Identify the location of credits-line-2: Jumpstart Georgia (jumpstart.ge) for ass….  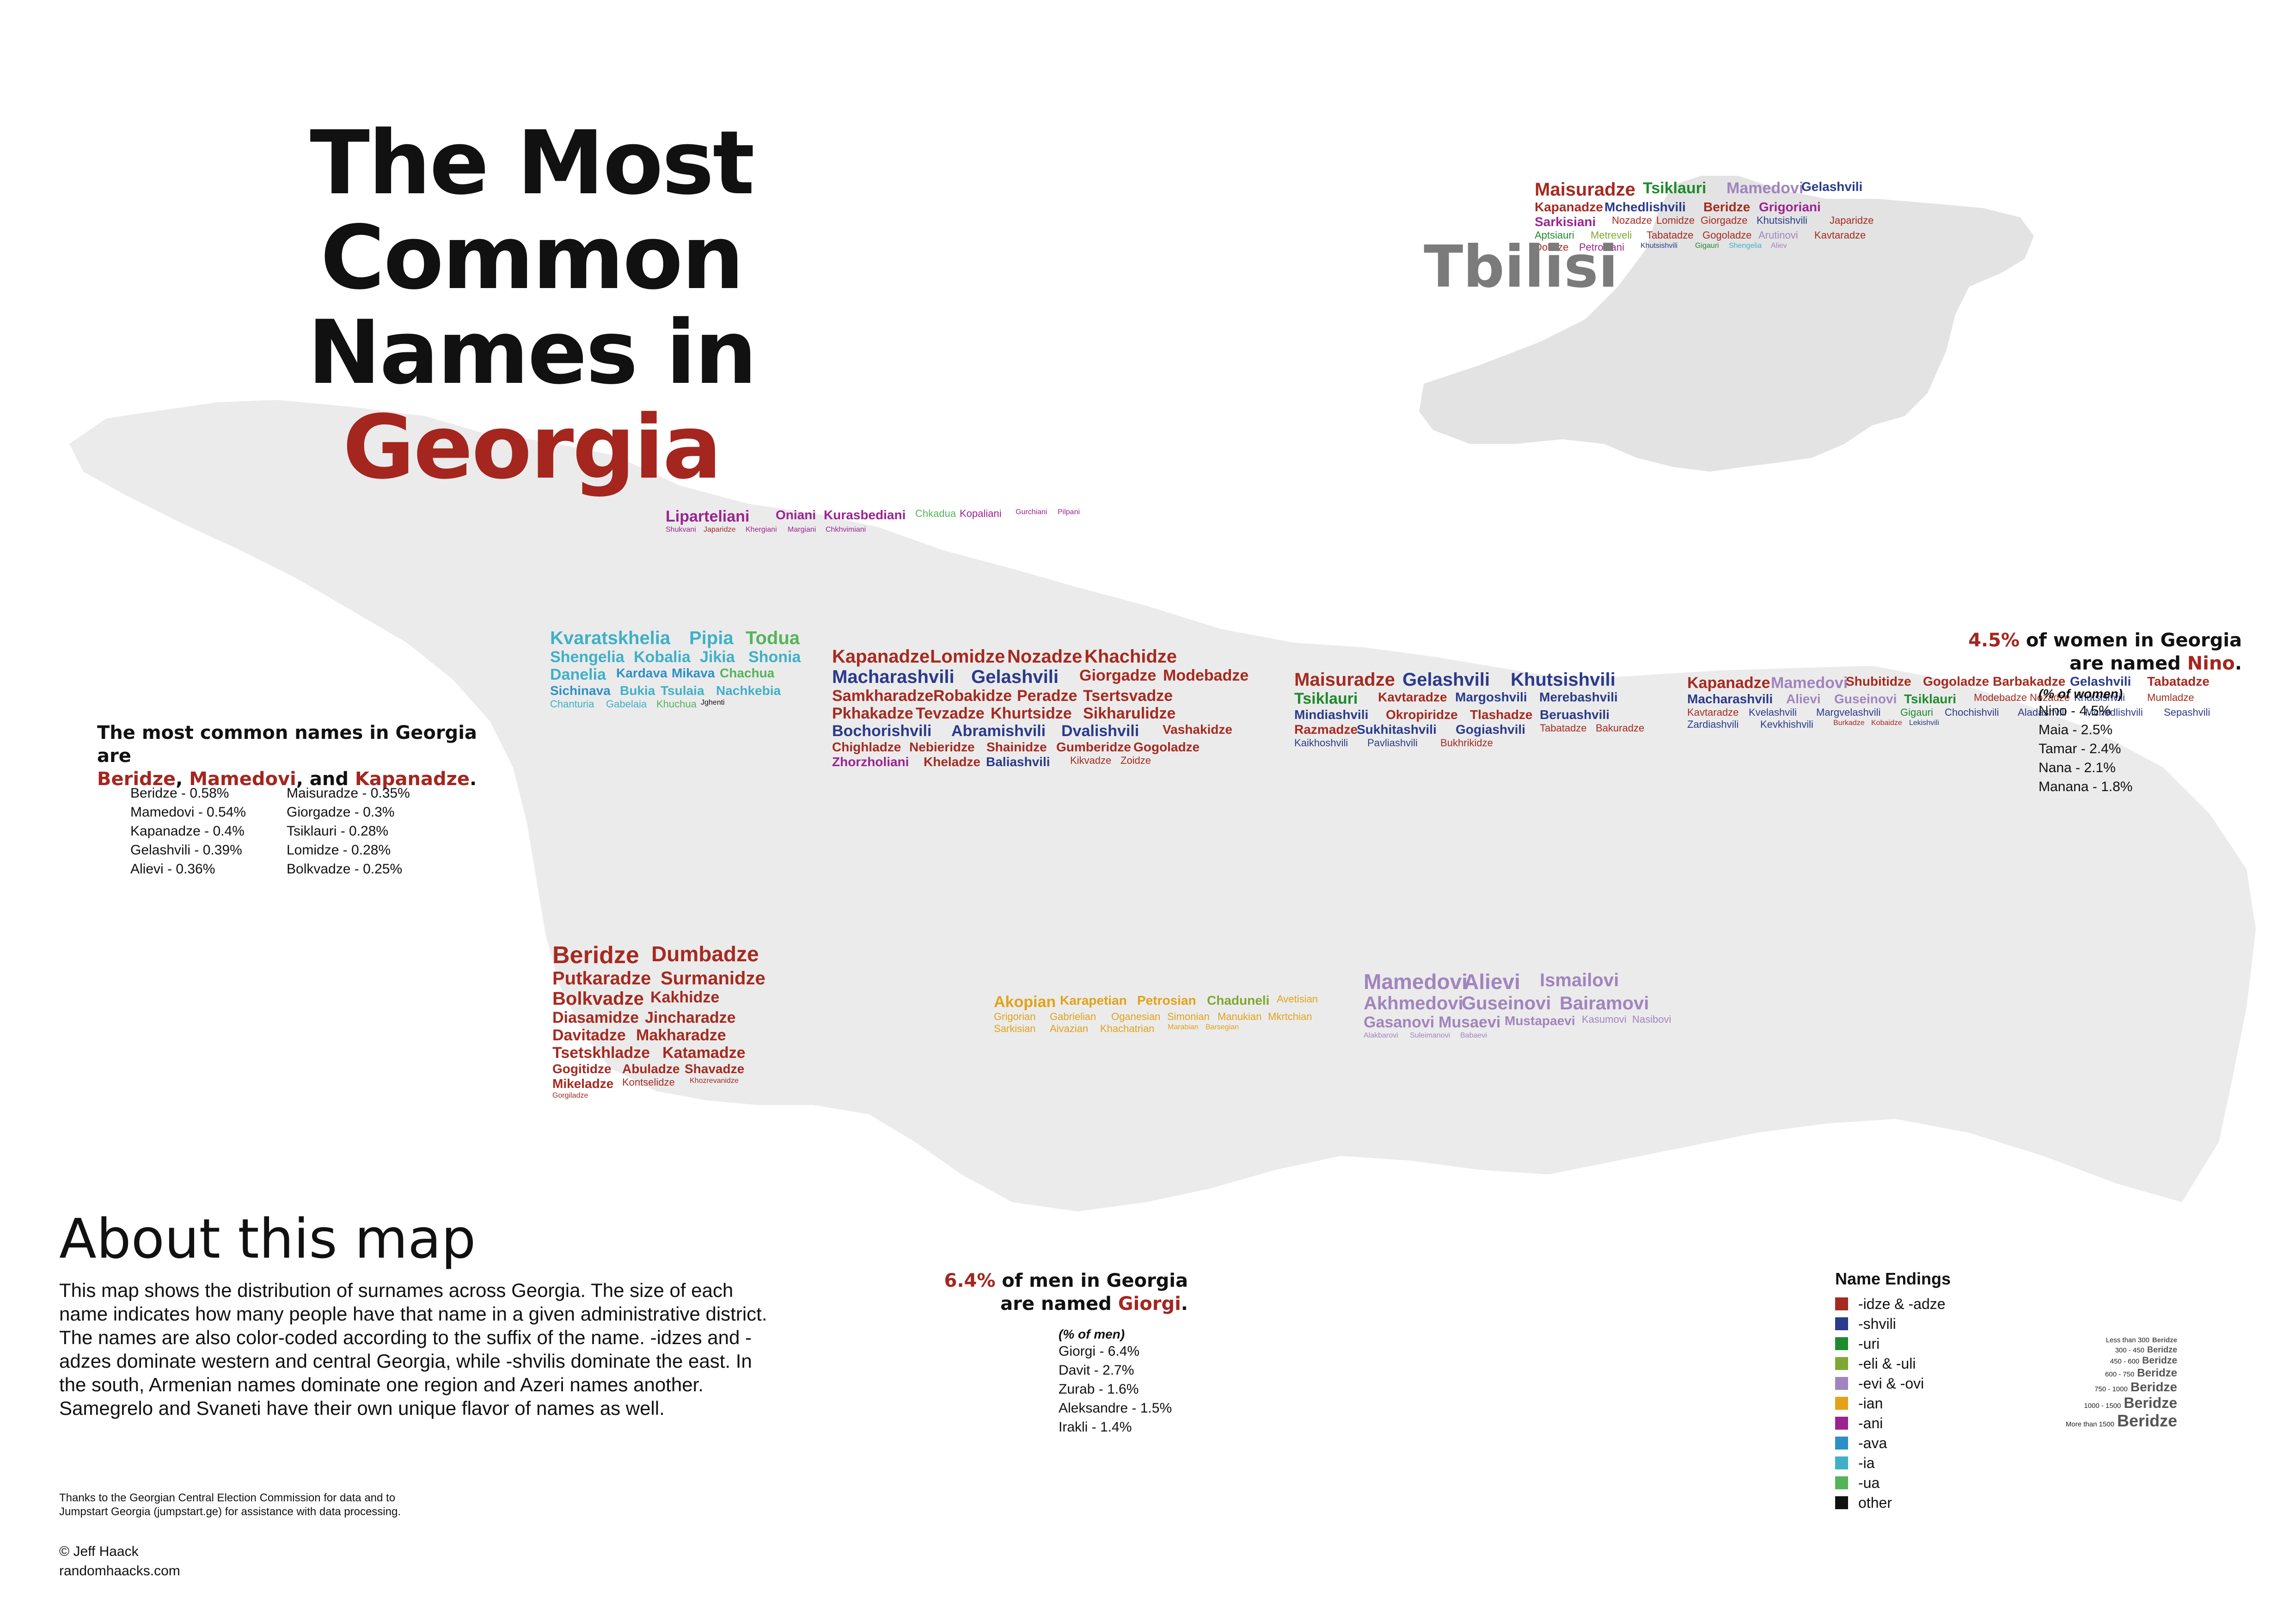
(230, 1511).